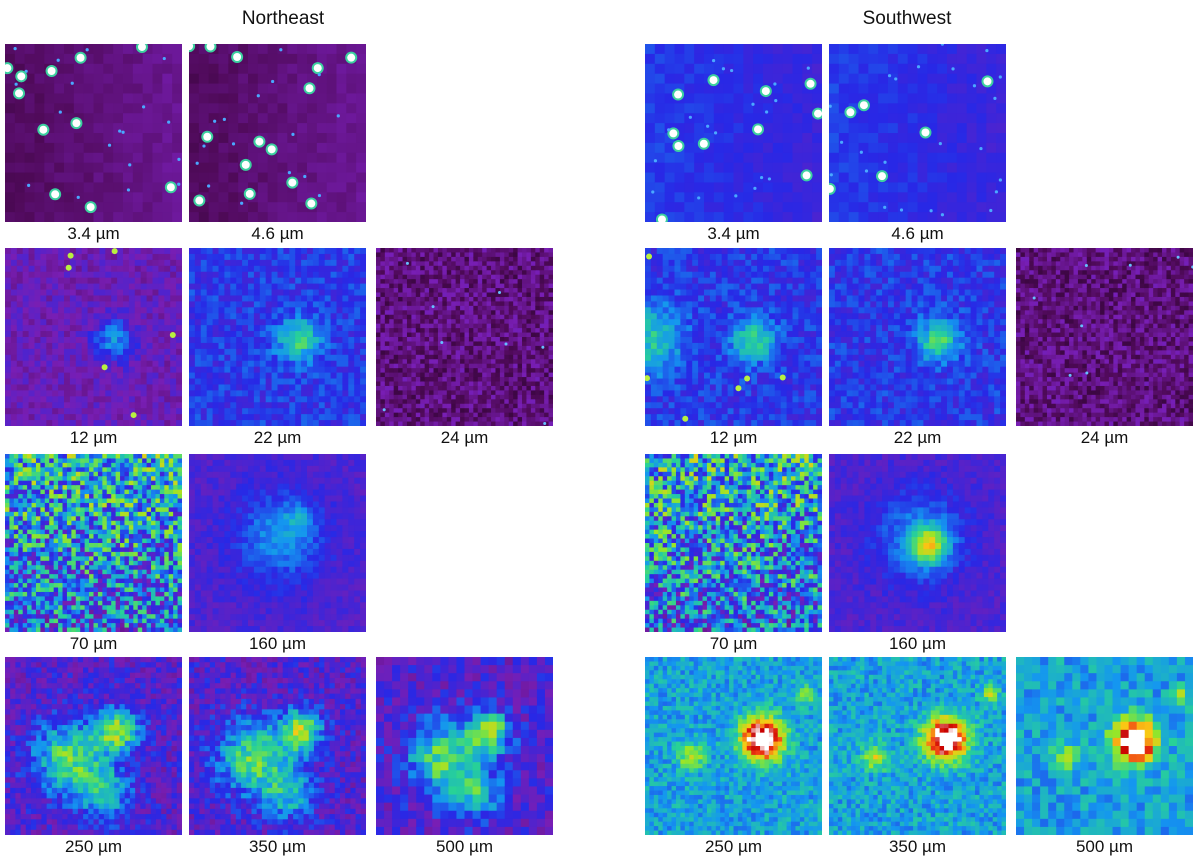 The width and height of the screenshot is (1200, 867). What do you see at coordinates (283, 18) in the screenshot?
I see `panel-title: Northeast` at bounding box center [283, 18].